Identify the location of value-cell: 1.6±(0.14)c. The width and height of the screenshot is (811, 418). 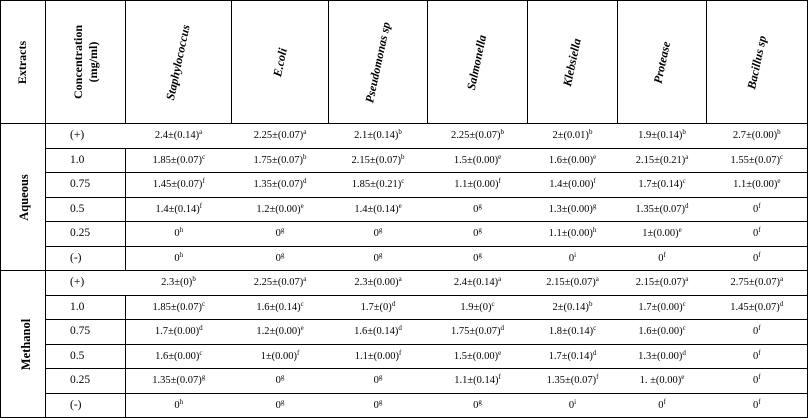
(280, 307).